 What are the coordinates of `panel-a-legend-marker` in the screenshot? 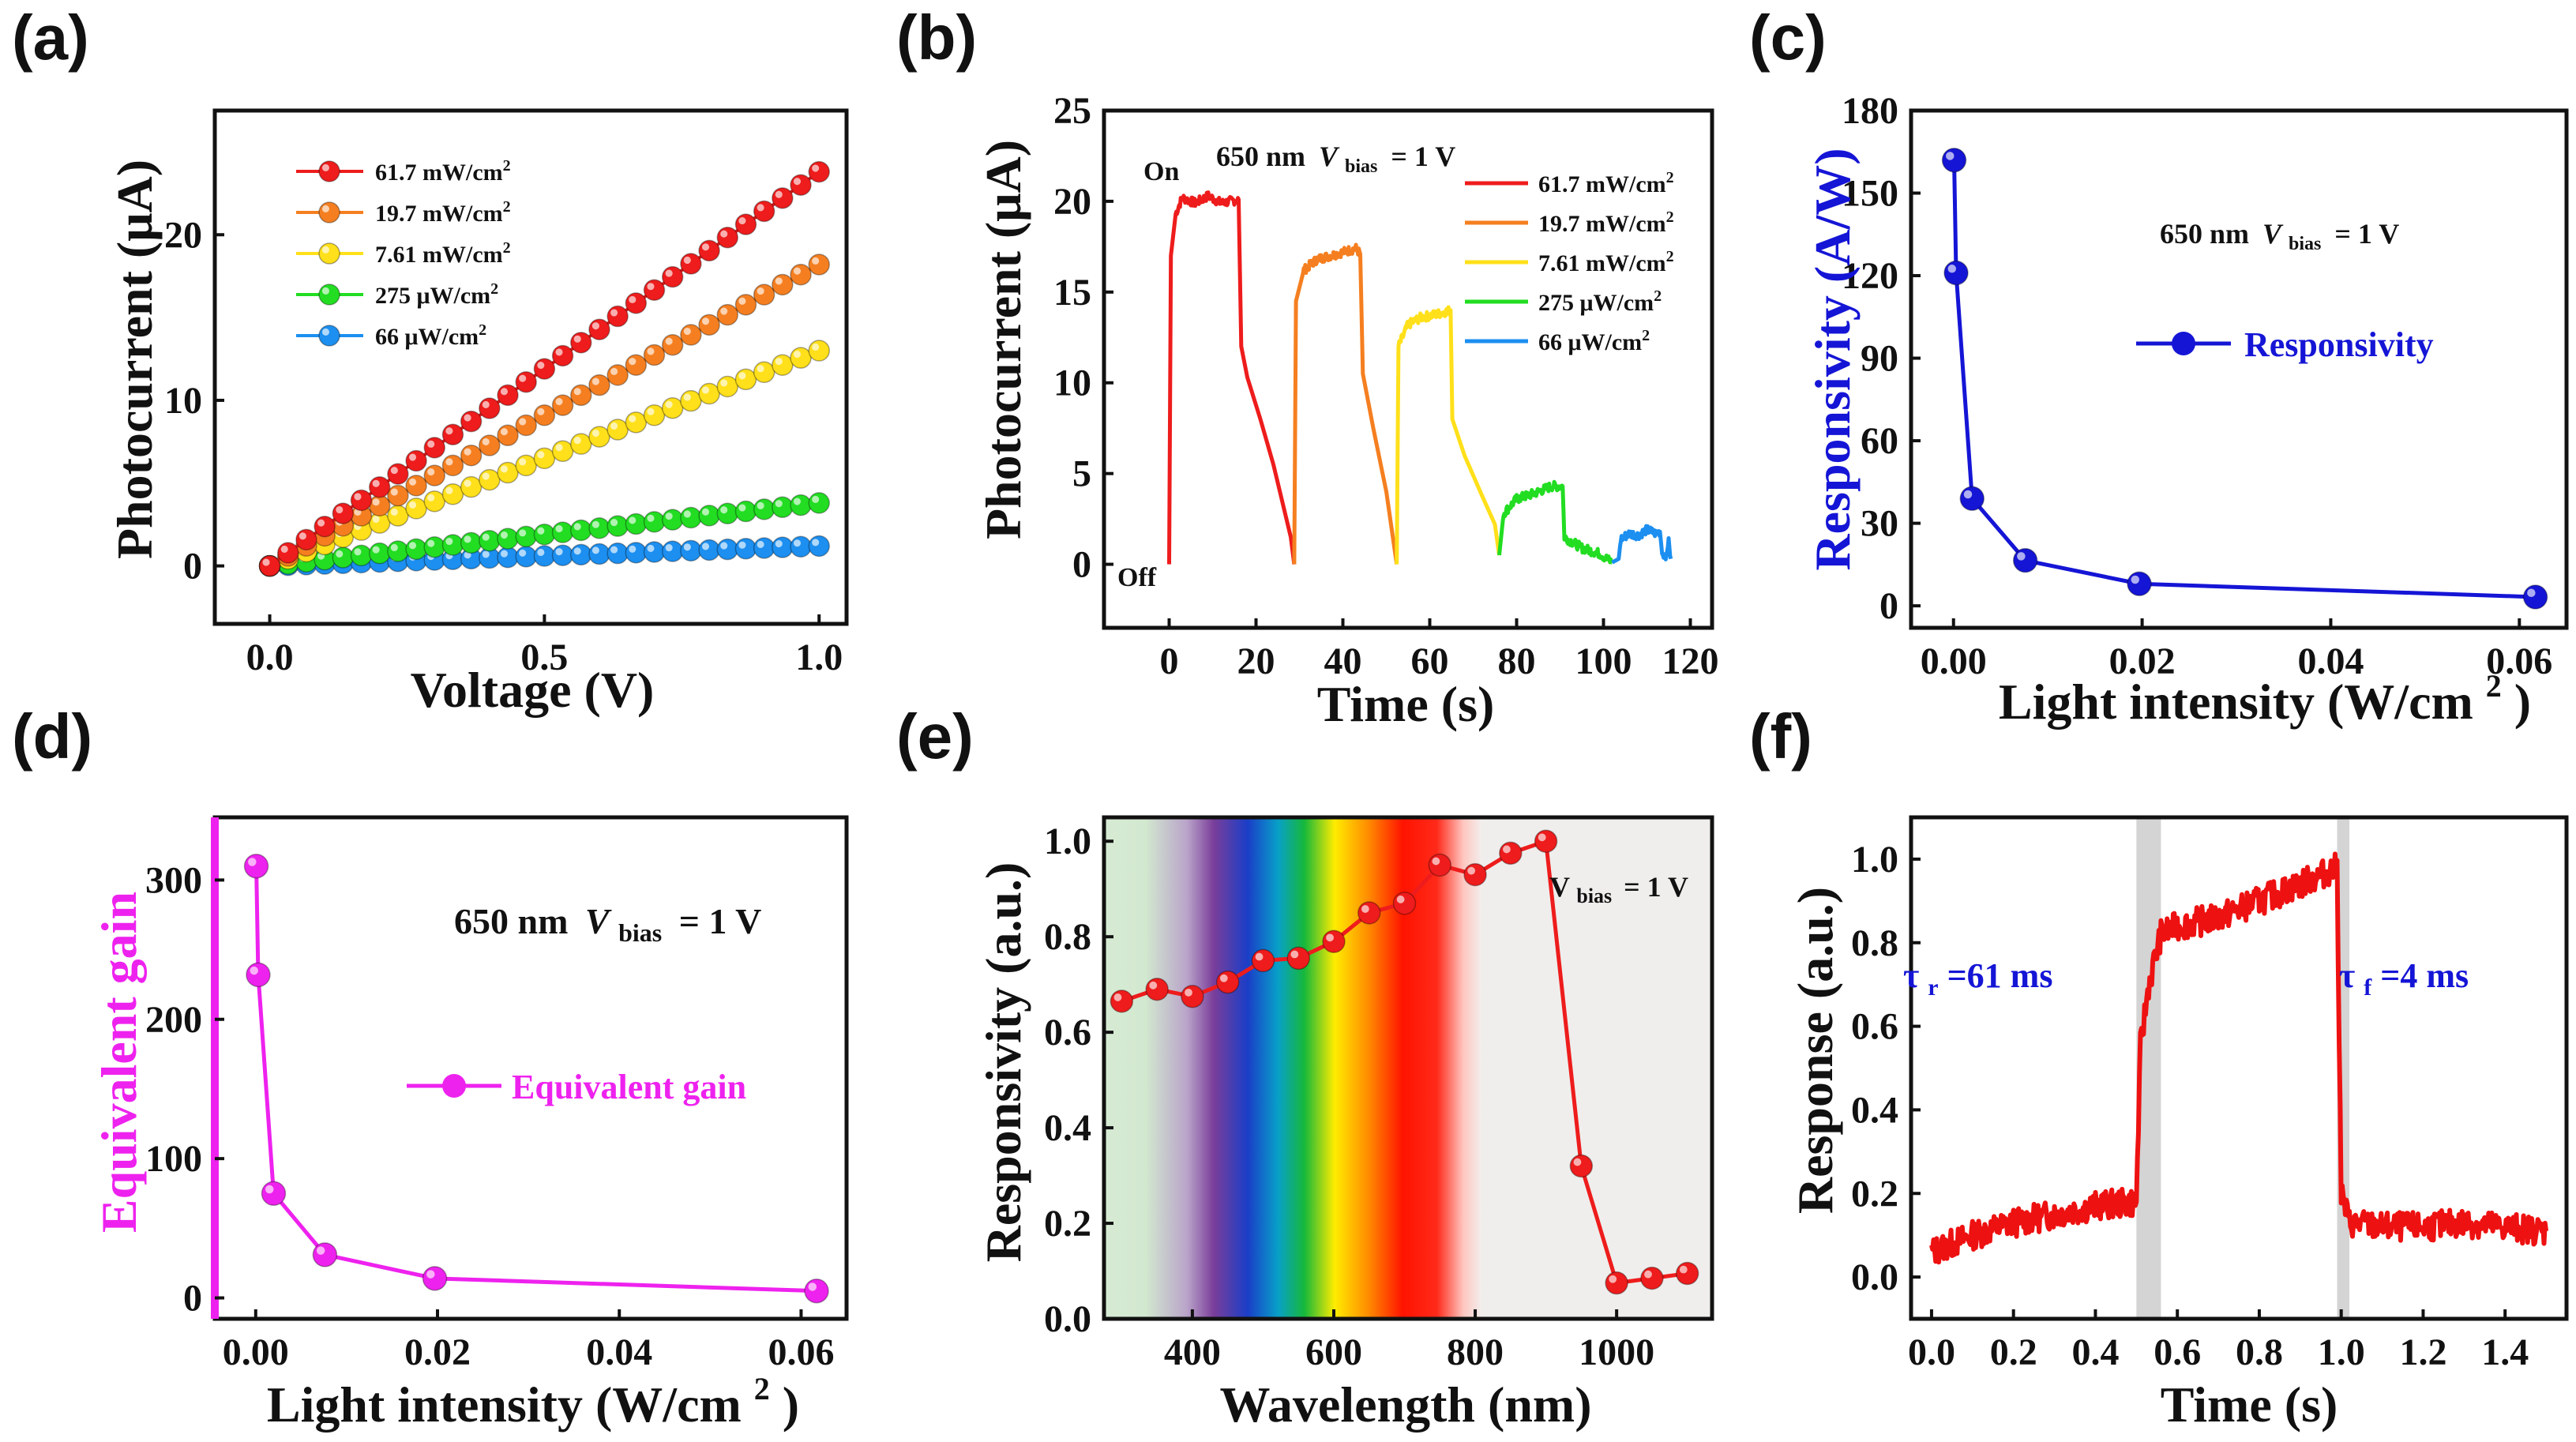 It's located at (329, 171).